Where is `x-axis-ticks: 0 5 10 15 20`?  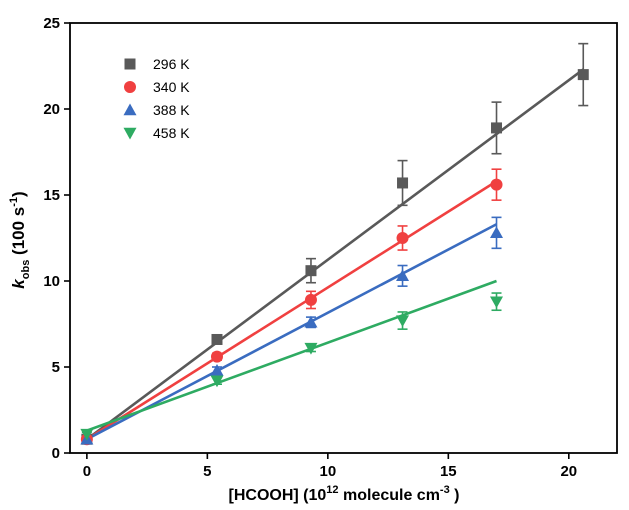
x-axis-ticks: 0 5 10 15 20 is located at coordinates (330, 466).